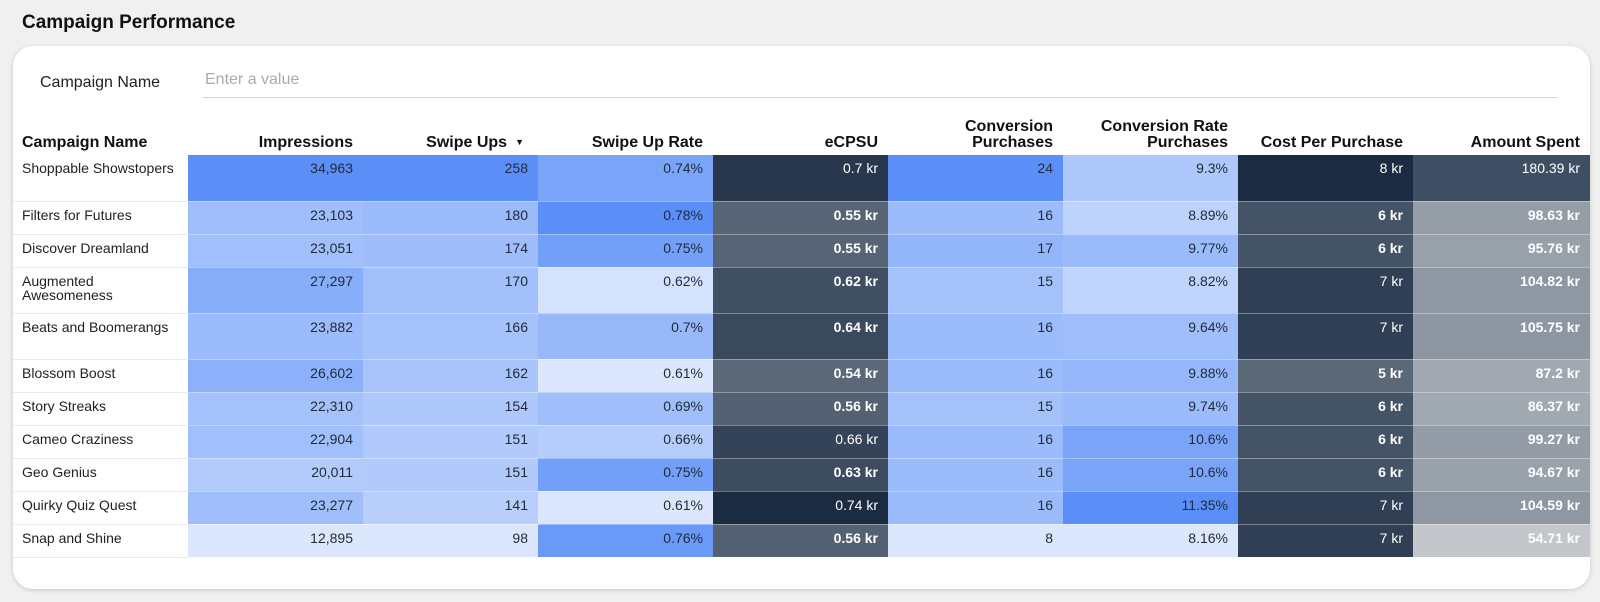 The image size is (1600, 602). I want to click on conversion-rate-cell: 8.89%, so click(1150, 218).